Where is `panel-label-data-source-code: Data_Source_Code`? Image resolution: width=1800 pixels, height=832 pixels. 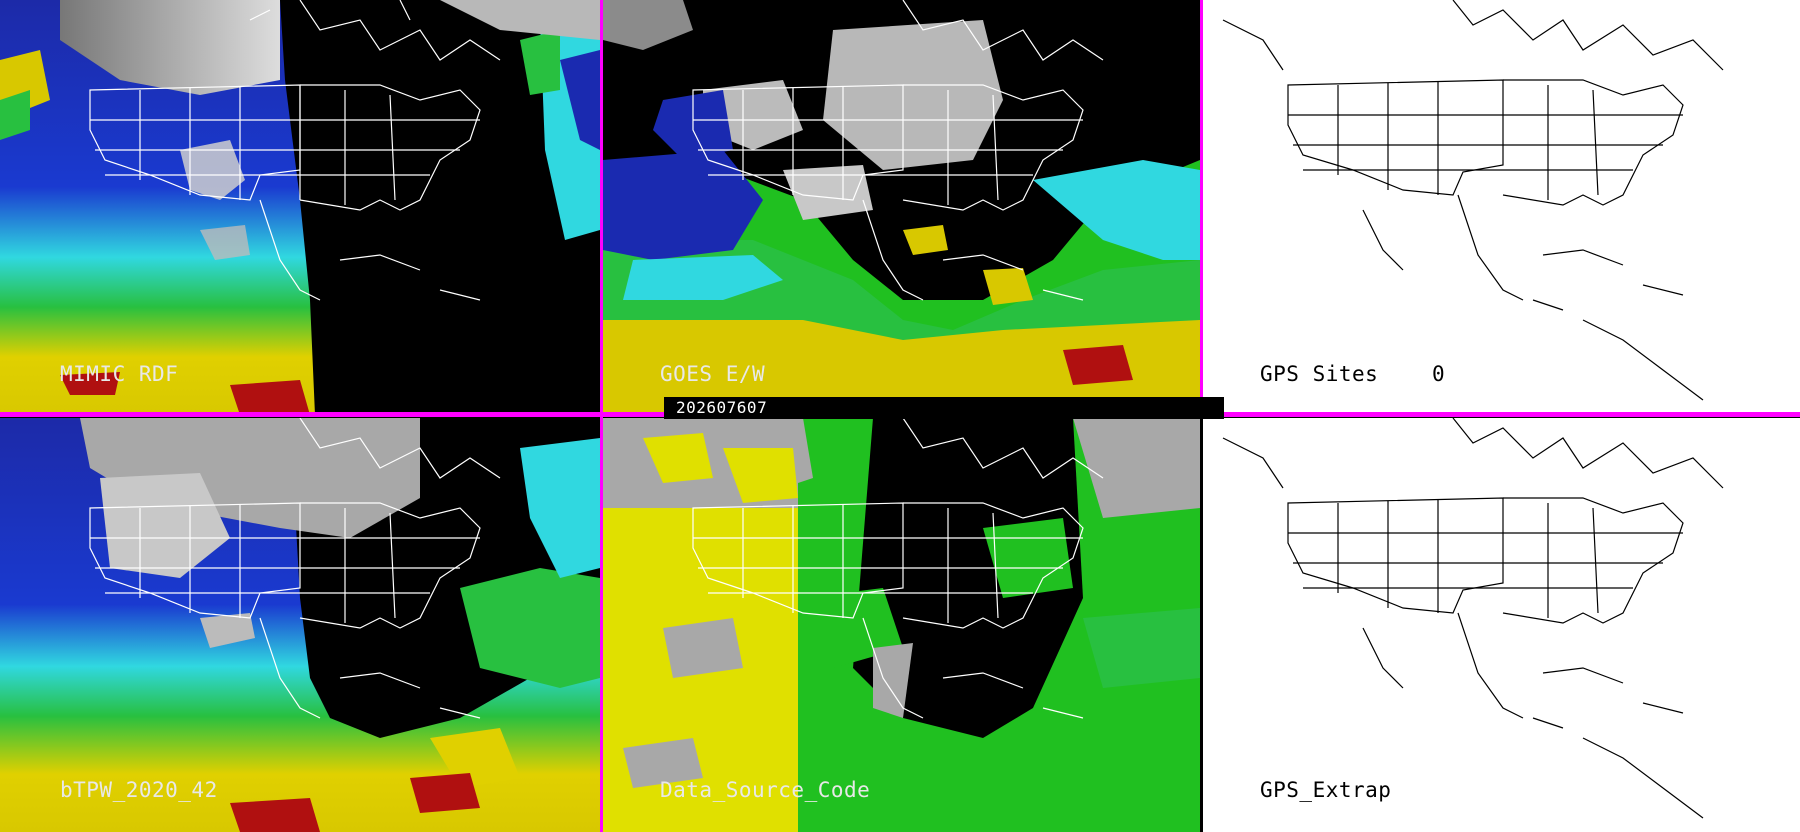 panel-label-data-source-code: Data_Source_Code is located at coordinates (765, 790).